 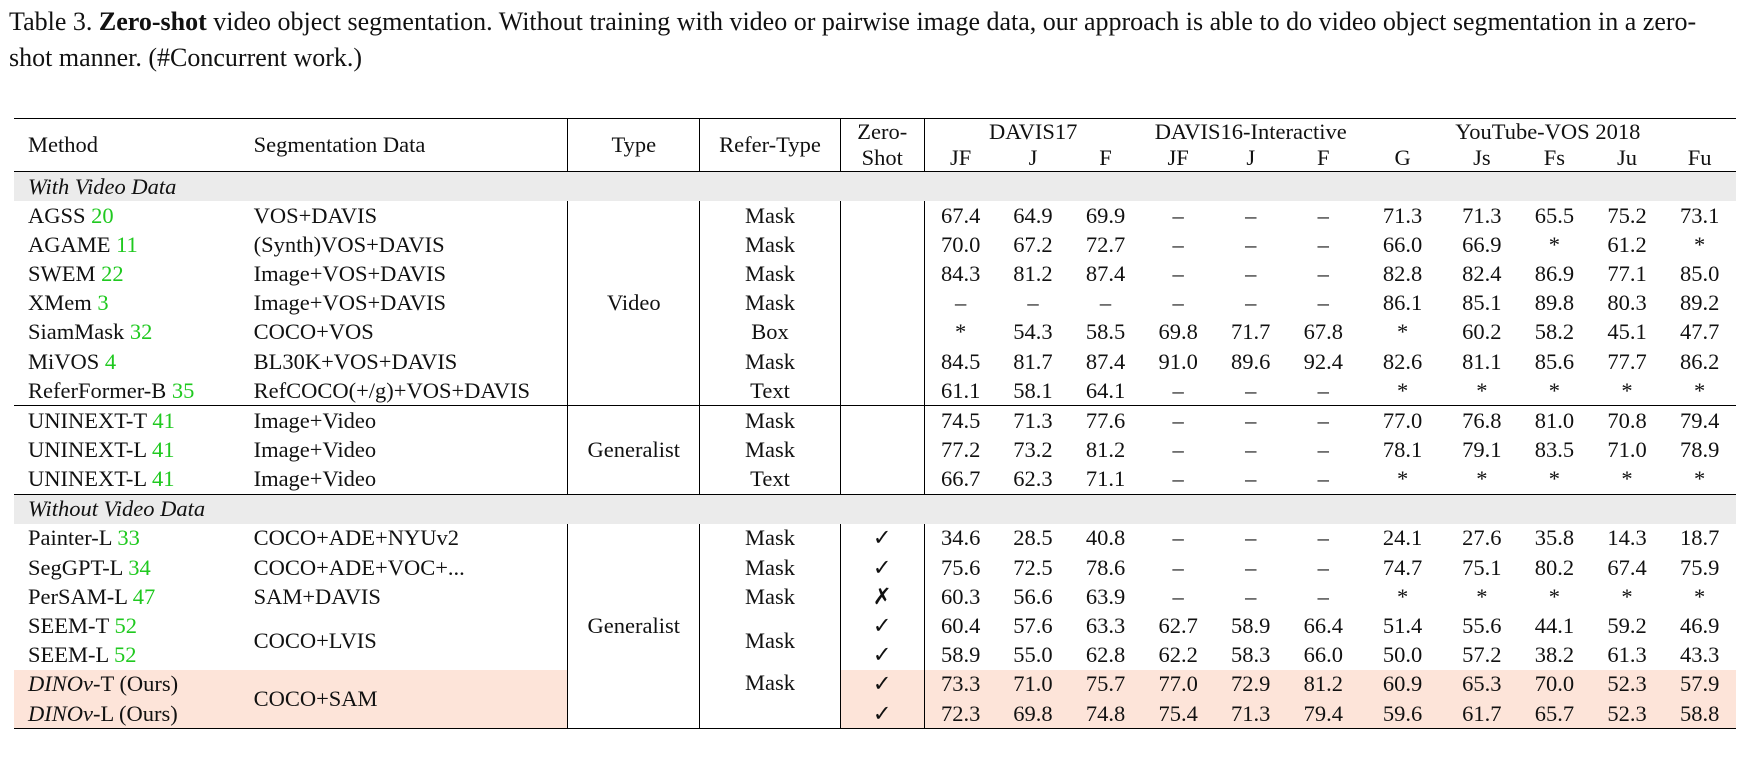 What do you see at coordinates (1699, 538) in the screenshot?
I see `value-cell: 18.7` at bounding box center [1699, 538].